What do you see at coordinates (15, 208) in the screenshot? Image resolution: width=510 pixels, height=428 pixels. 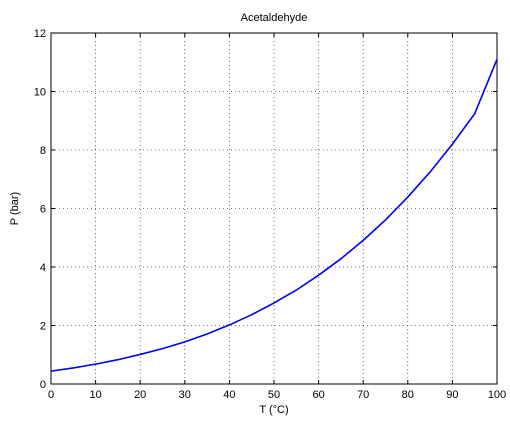 I see `y-axis-title: P (bar)` at bounding box center [15, 208].